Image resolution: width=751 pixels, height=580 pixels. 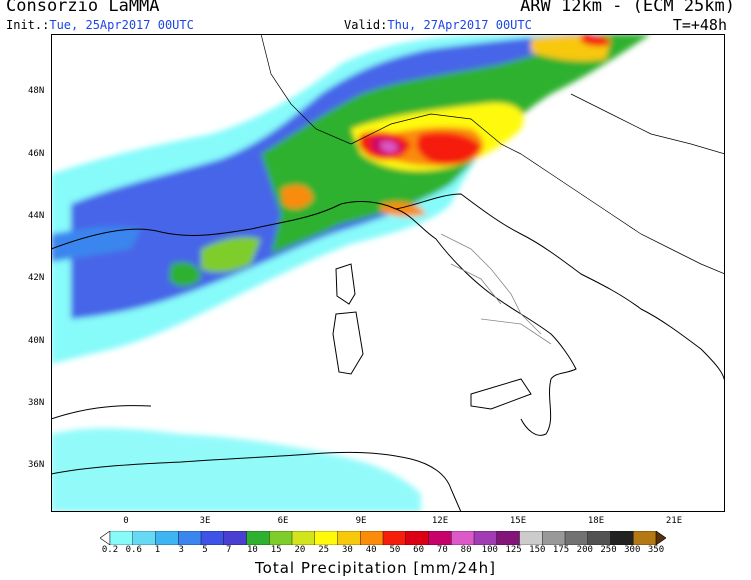 What do you see at coordinates (83, 8) in the screenshot?
I see `app-title: Consorzio LaMMA` at bounding box center [83, 8].